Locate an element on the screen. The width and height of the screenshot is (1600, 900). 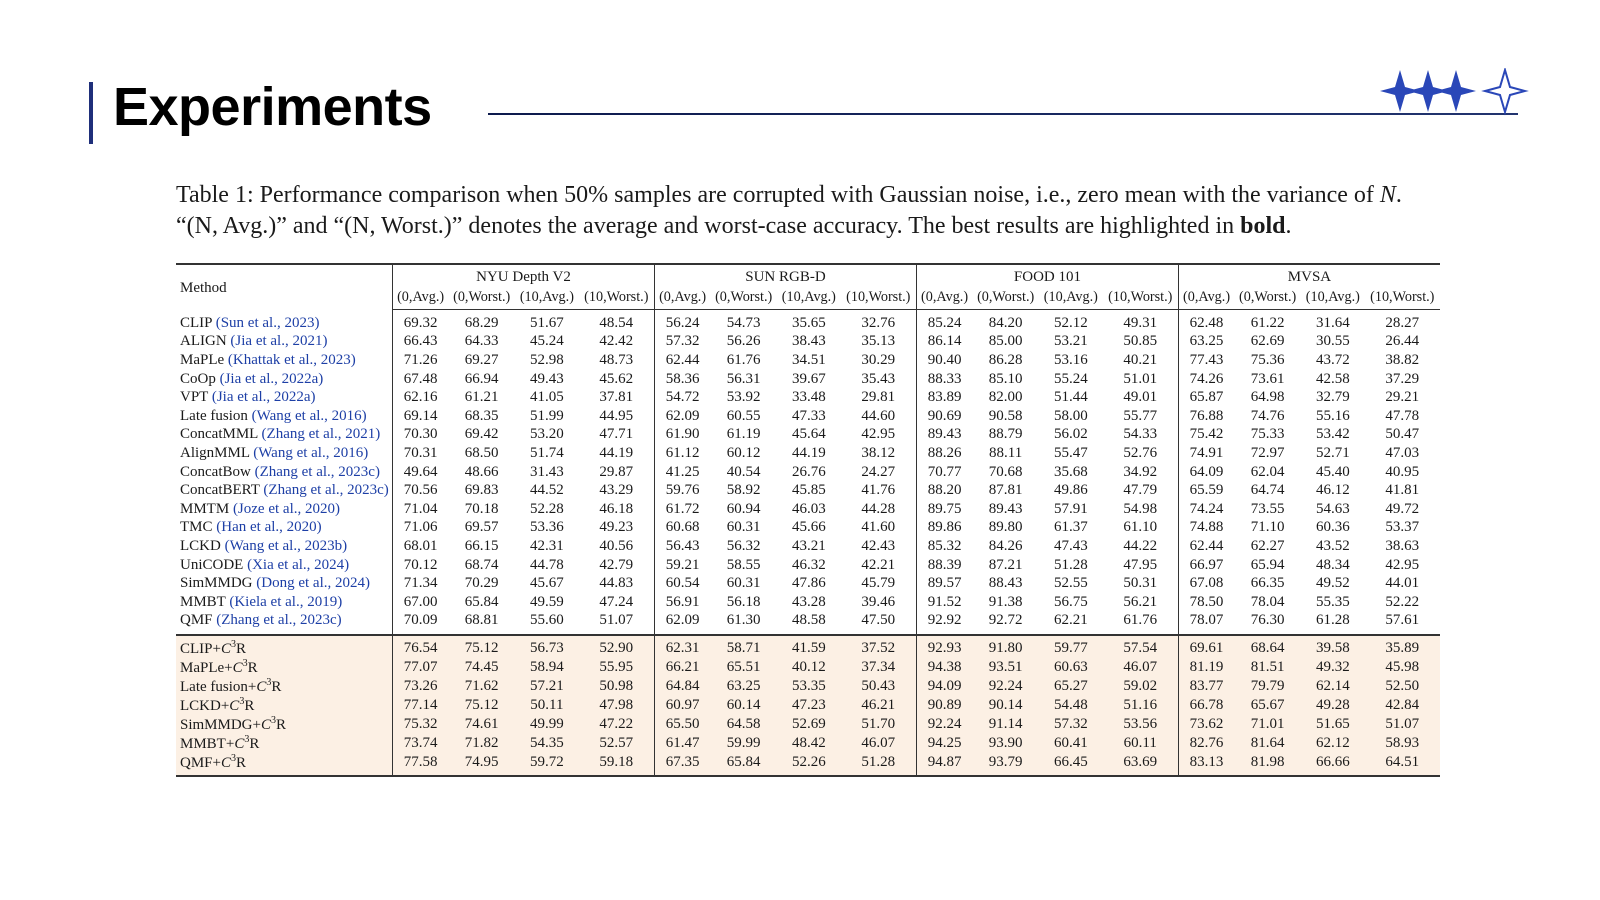
table-cell: 68.01 is located at coordinates (420, 546).